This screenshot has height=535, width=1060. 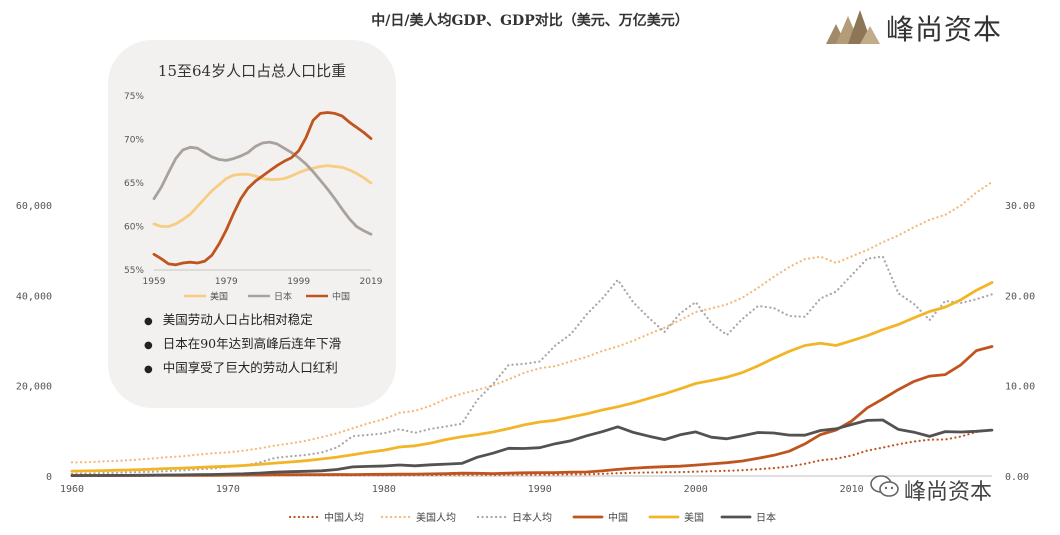 What do you see at coordinates (1020, 296) in the screenshot?
I see `y-right-tick-label: 20.00` at bounding box center [1020, 296].